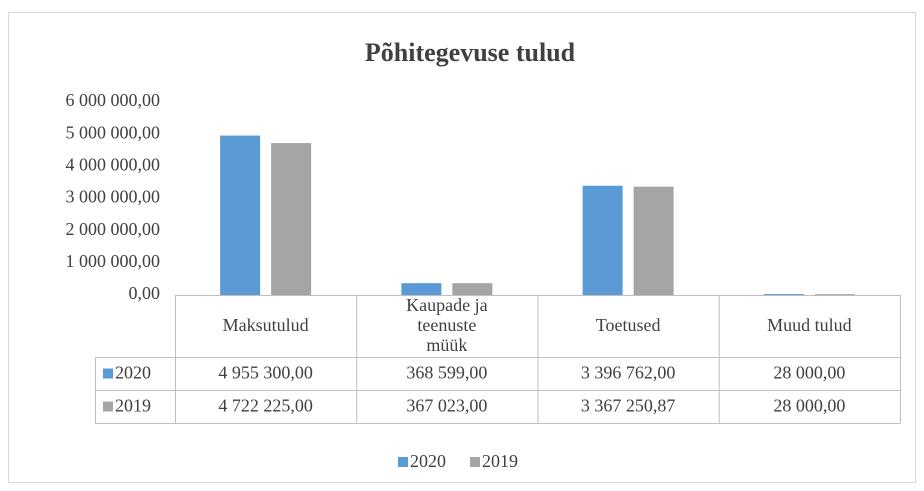 This screenshot has height=491, width=924. Describe the element at coordinates (113, 261) in the screenshot. I see `y-tick-label: 1 000 000,00` at that location.